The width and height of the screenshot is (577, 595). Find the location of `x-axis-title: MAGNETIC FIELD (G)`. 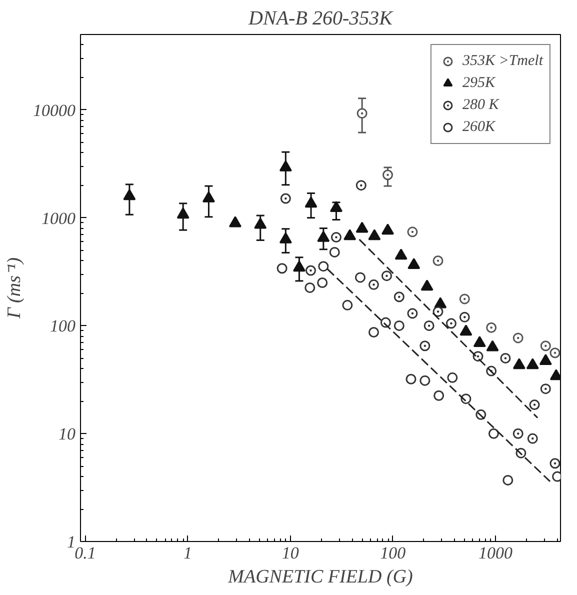

x-axis-title: MAGNETIC FIELD (G) is located at coordinates (320, 577).